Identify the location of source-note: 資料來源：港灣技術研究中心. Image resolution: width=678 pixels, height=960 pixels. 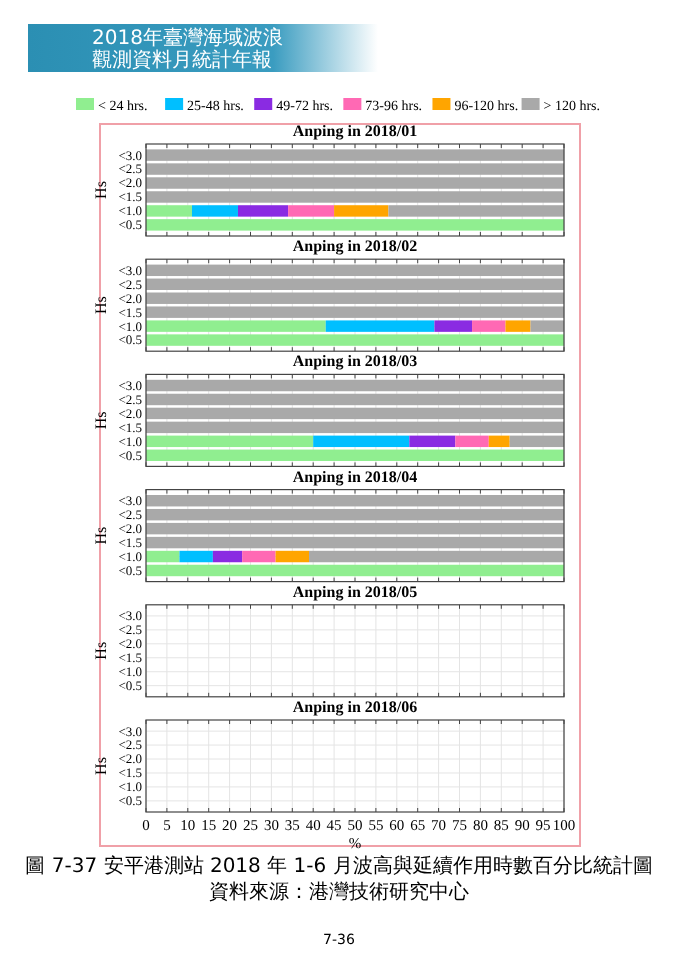
(339, 892).